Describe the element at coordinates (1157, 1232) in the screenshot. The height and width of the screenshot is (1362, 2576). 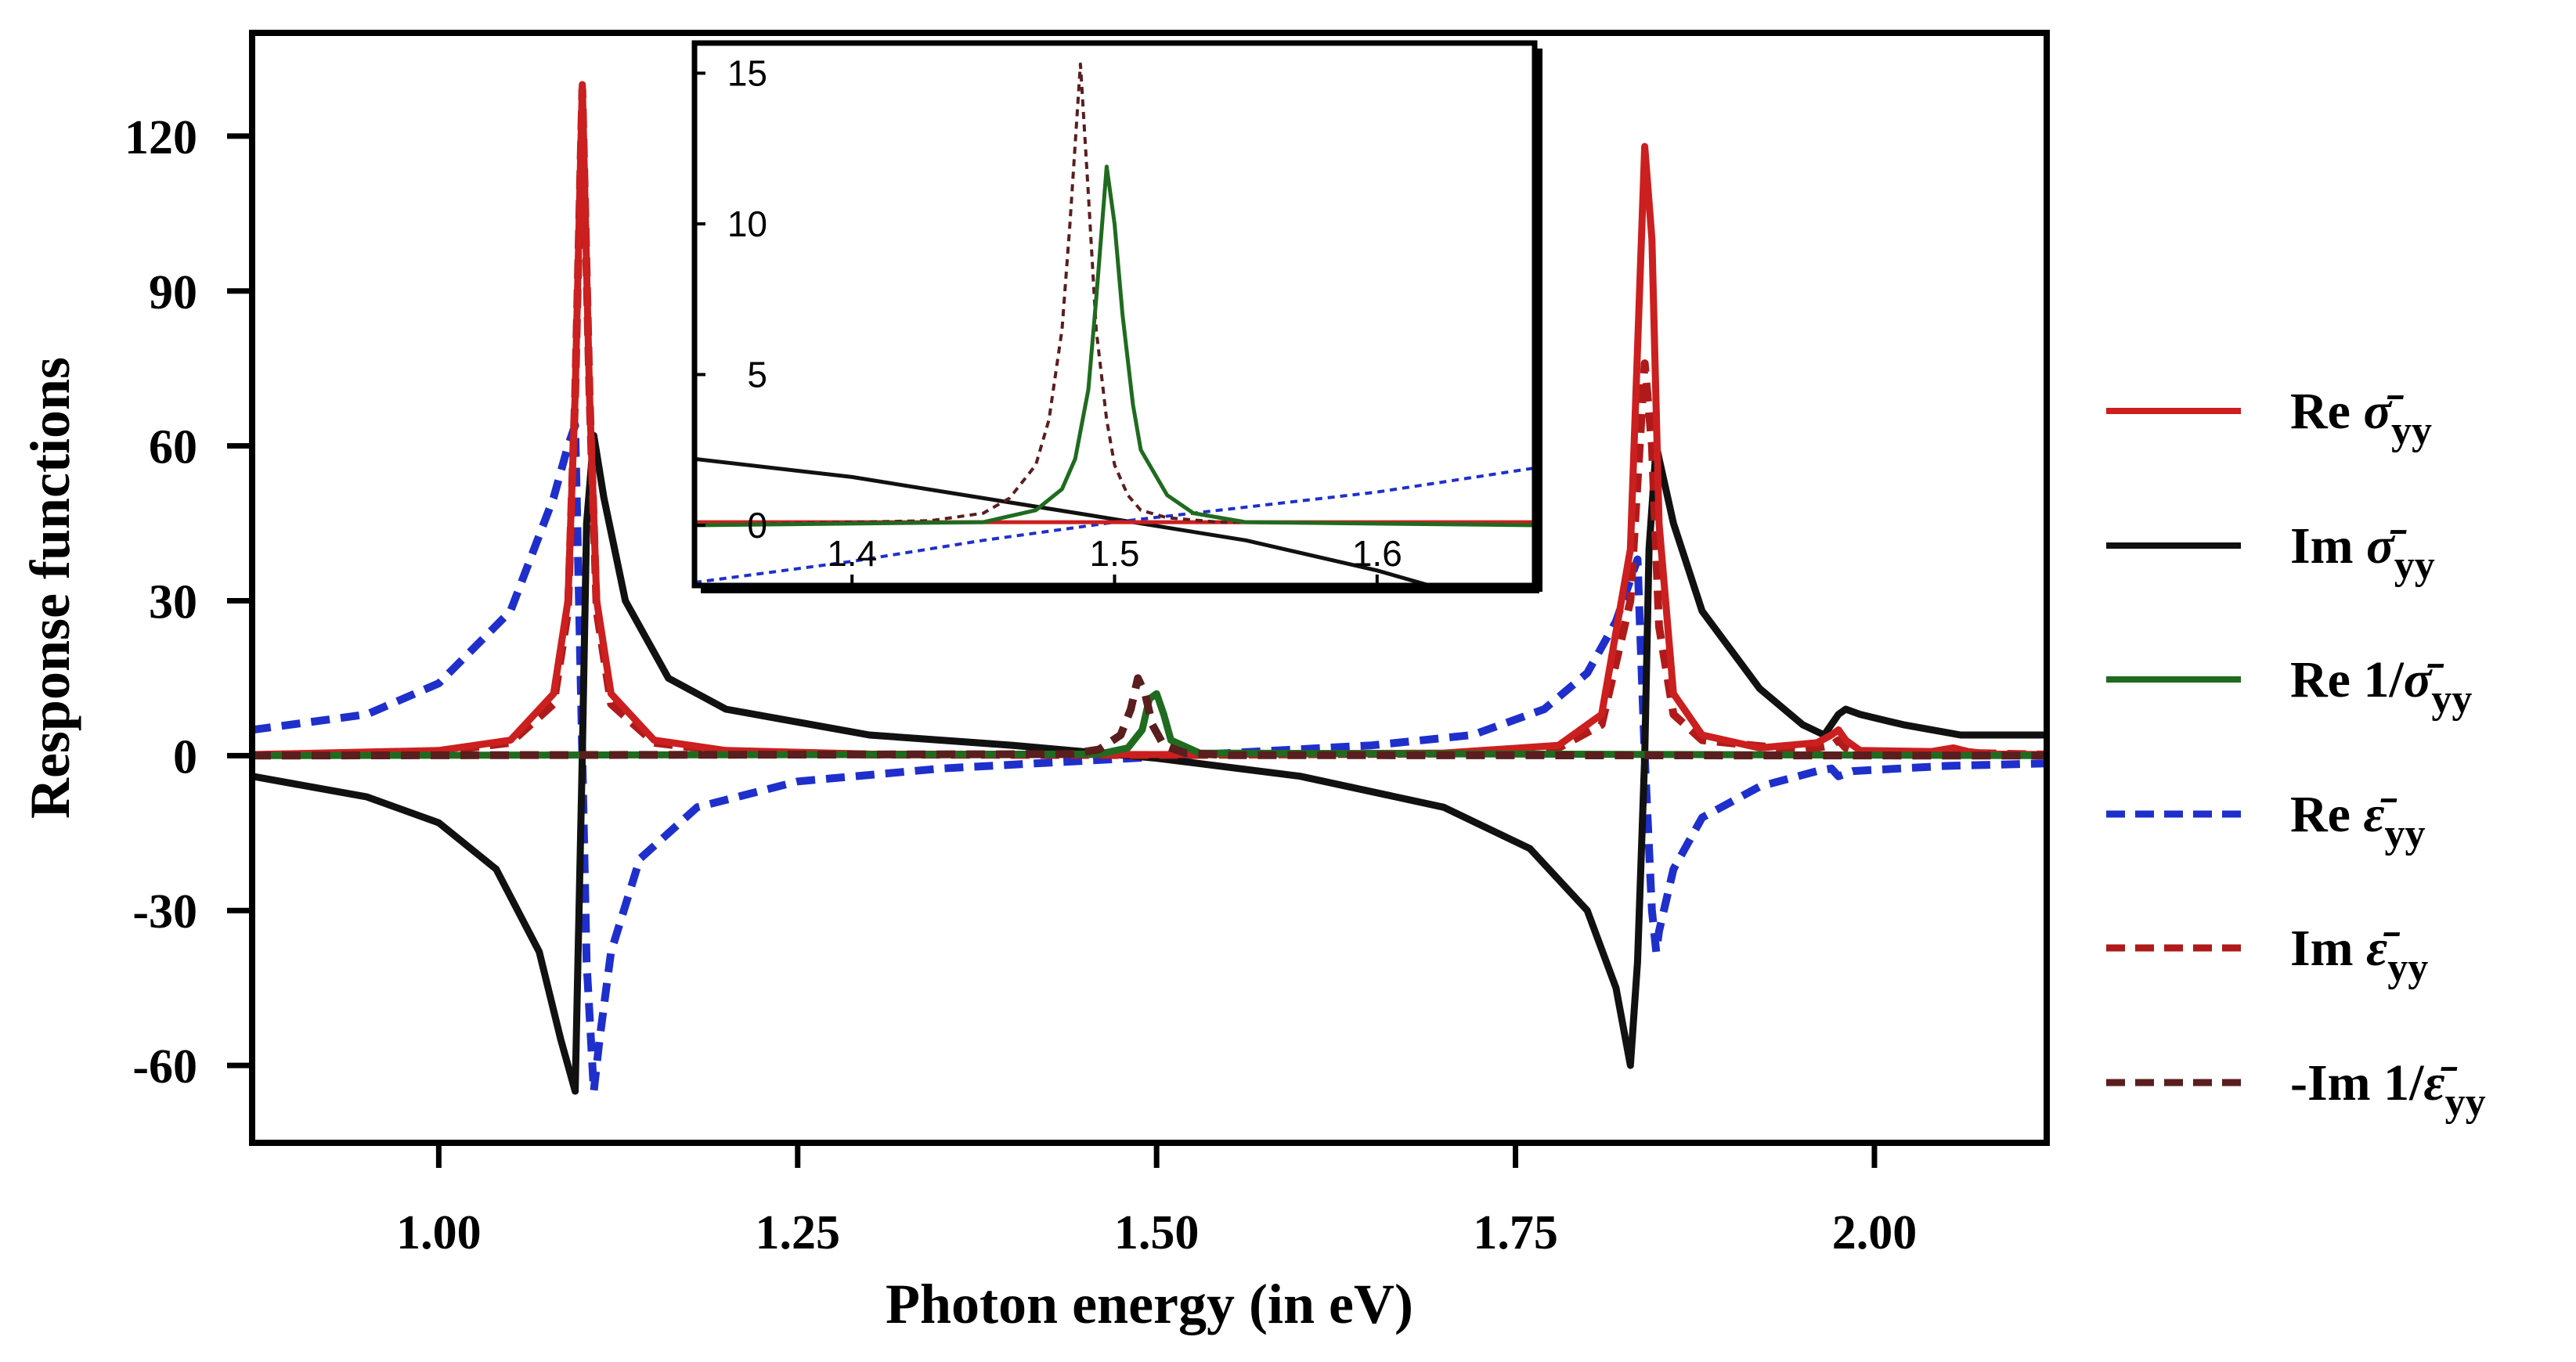
I see `x-tick-label: 1.50` at that location.